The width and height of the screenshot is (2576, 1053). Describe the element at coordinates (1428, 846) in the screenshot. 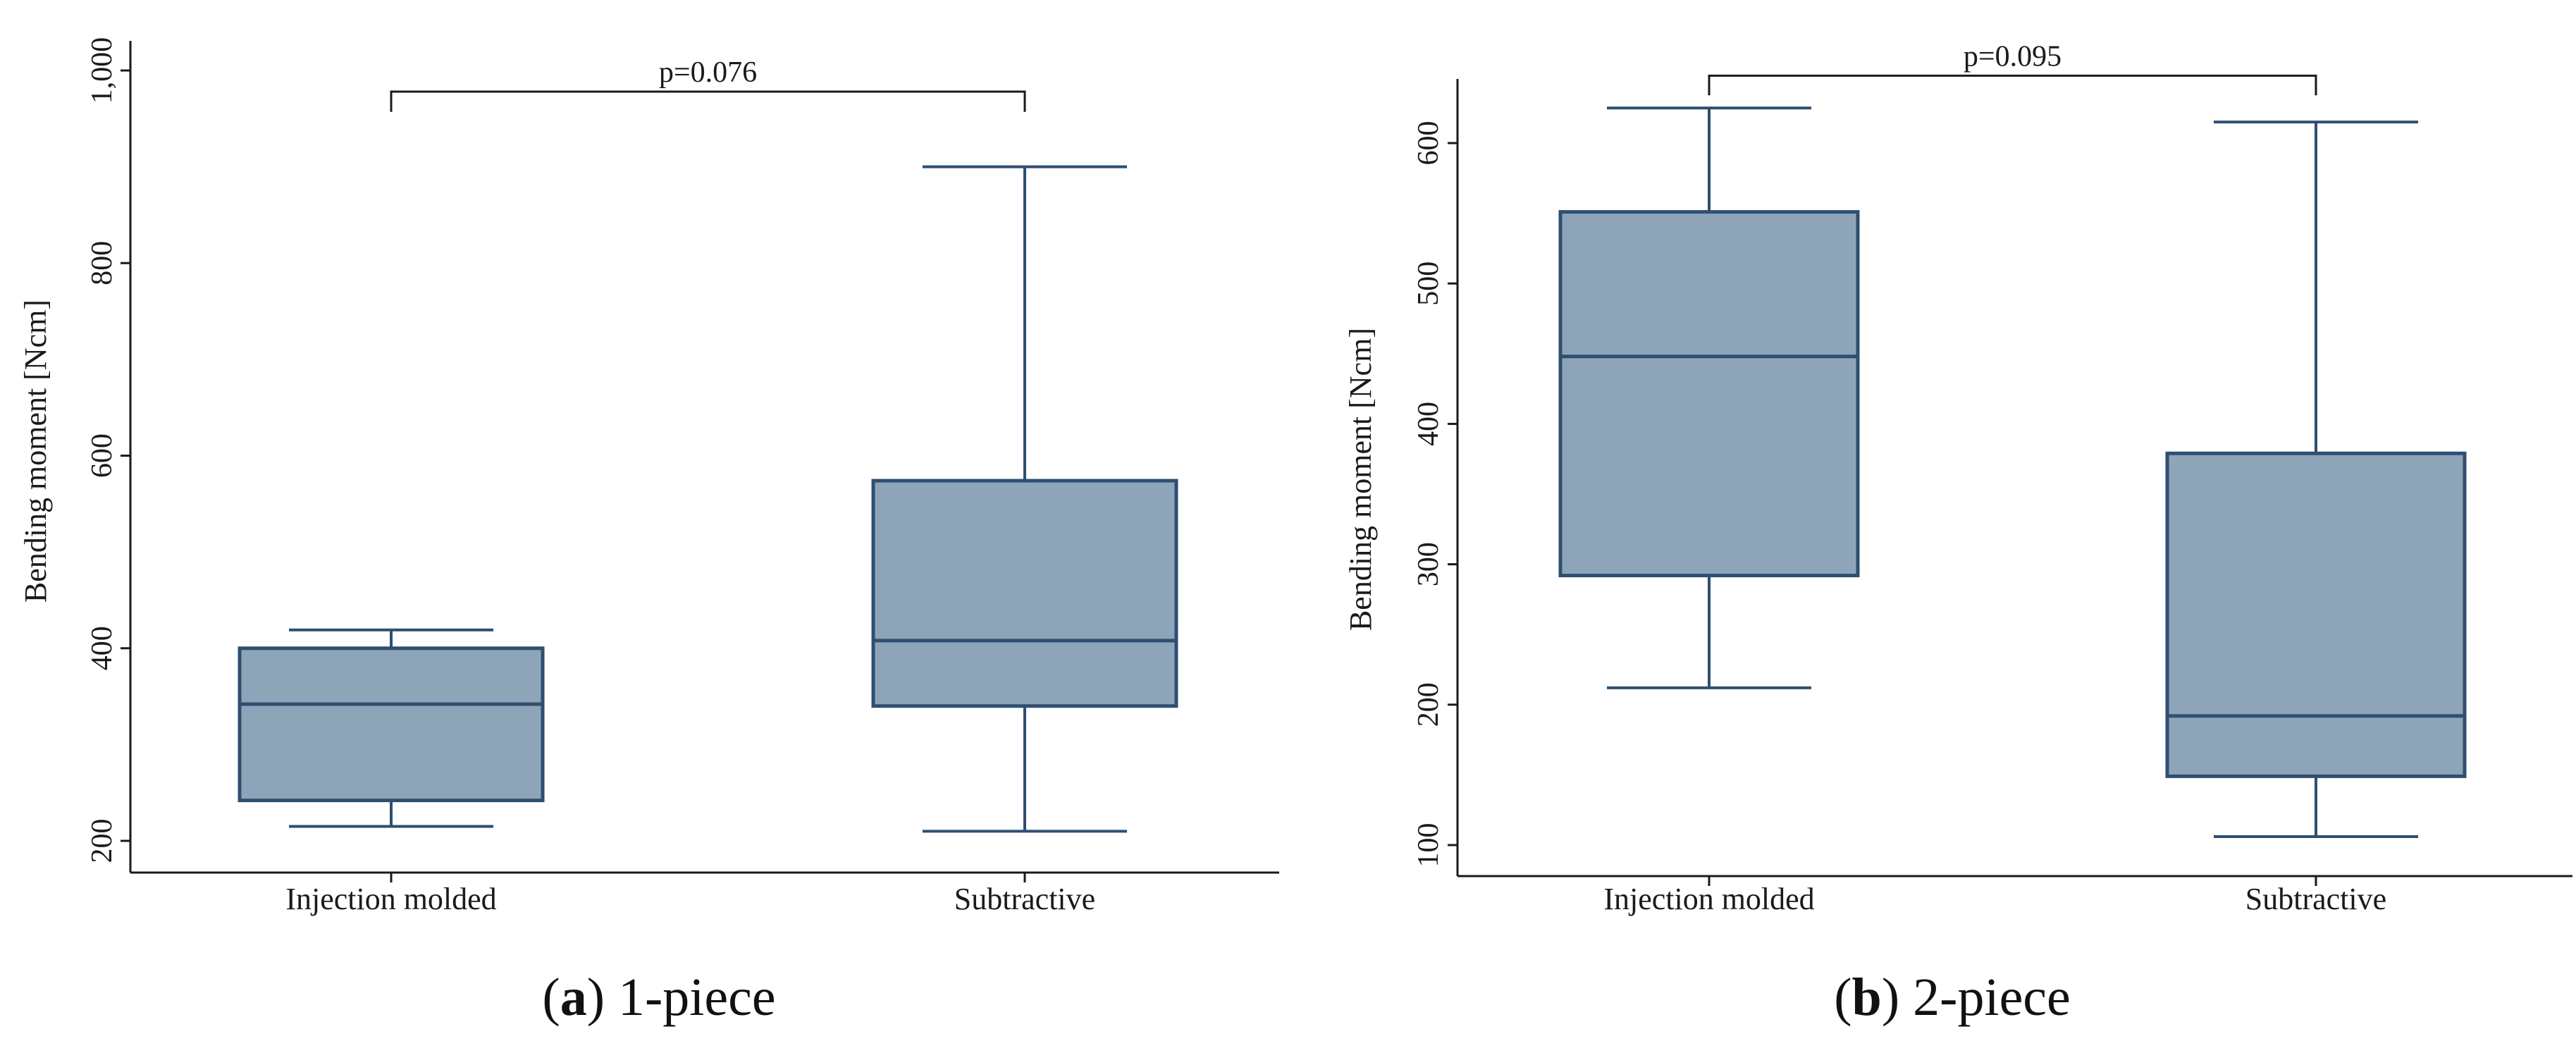

I see `panel-b-y-tick-label-100: 100` at that location.